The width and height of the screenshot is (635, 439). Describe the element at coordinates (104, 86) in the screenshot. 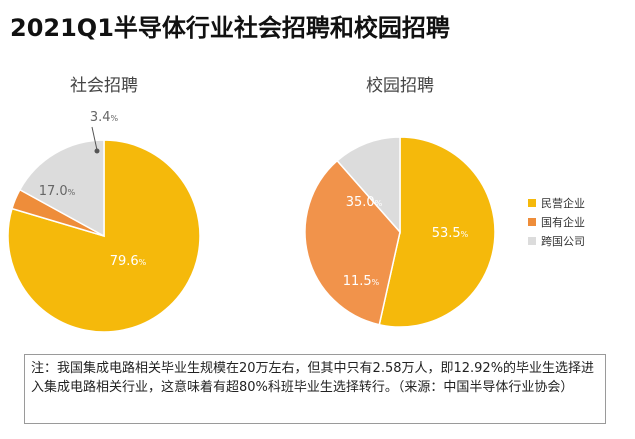

I see `pie-title-social: 社会招聘` at that location.